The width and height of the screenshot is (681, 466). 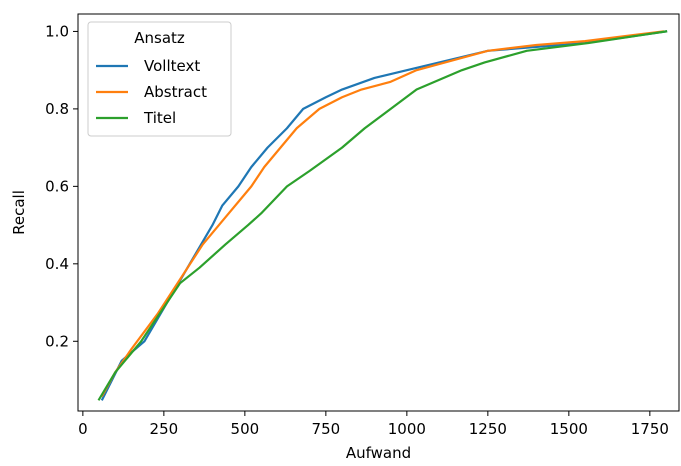 What do you see at coordinates (488, 429) in the screenshot?
I see `x-tick-label: 1250` at bounding box center [488, 429].